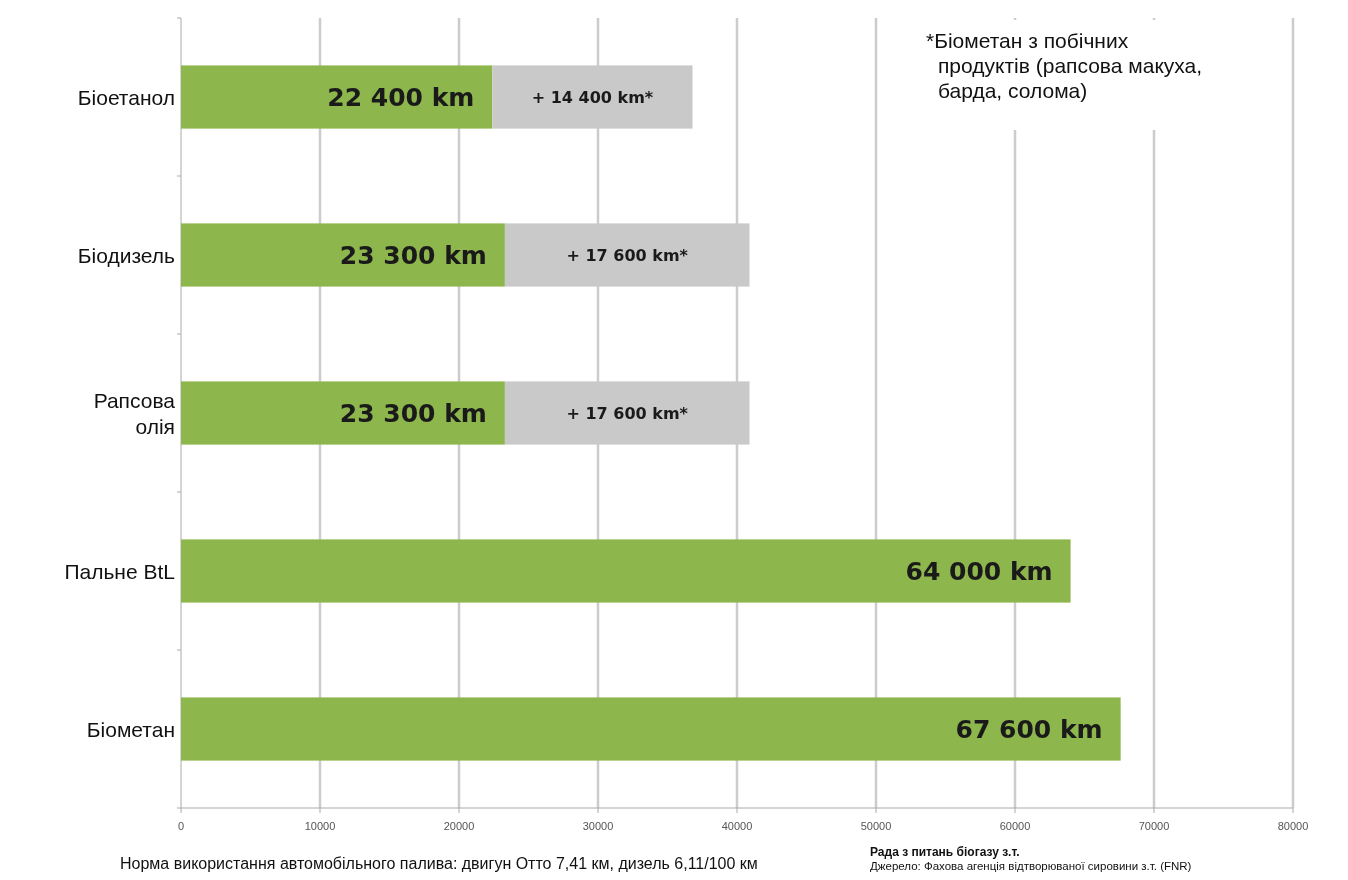 The height and width of the screenshot is (880, 1348). What do you see at coordinates (1064, 65) in the screenshot?
I see `annotation: *Біометан з побічних продуктів (рапсова макуха, барда, солома)` at bounding box center [1064, 65].